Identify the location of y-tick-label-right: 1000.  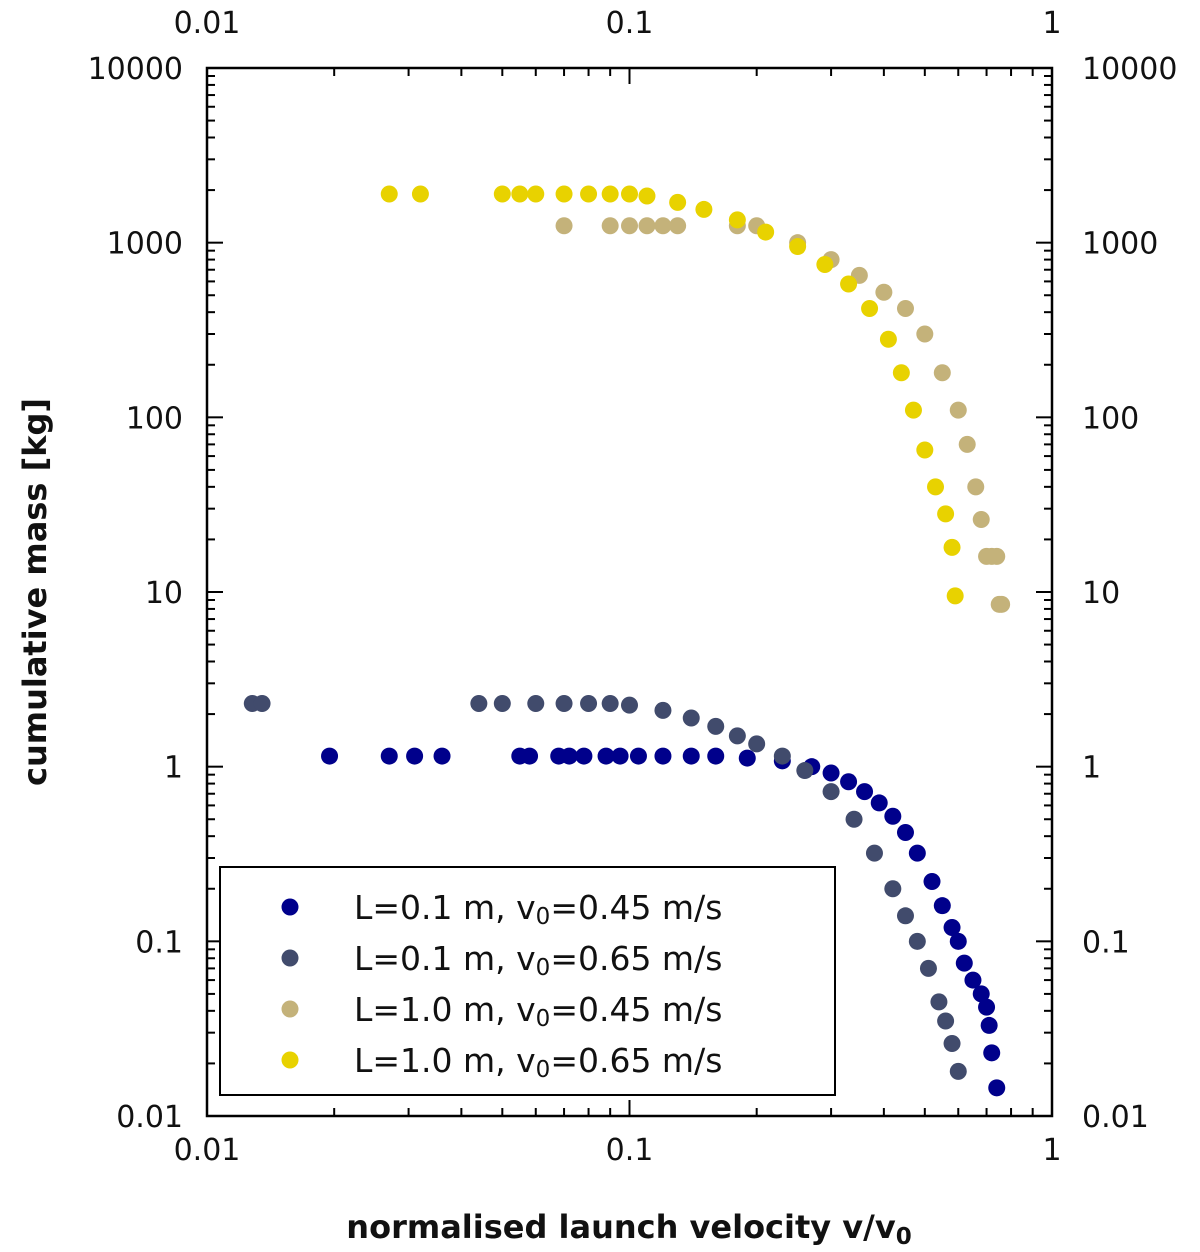
(1120, 244).